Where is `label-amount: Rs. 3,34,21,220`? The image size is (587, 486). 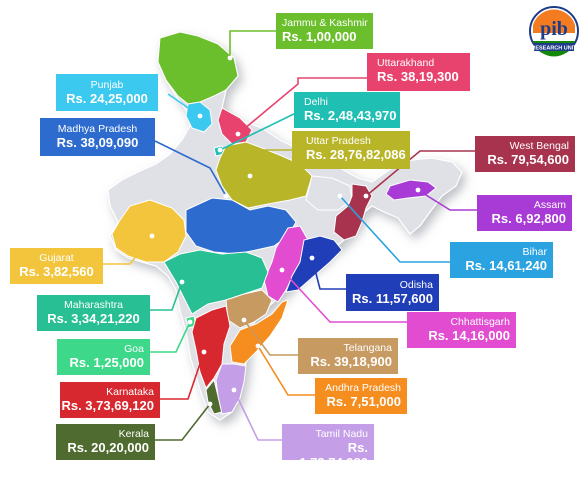
label-amount: Rs. 3,34,21,220 is located at coordinates (93, 318).